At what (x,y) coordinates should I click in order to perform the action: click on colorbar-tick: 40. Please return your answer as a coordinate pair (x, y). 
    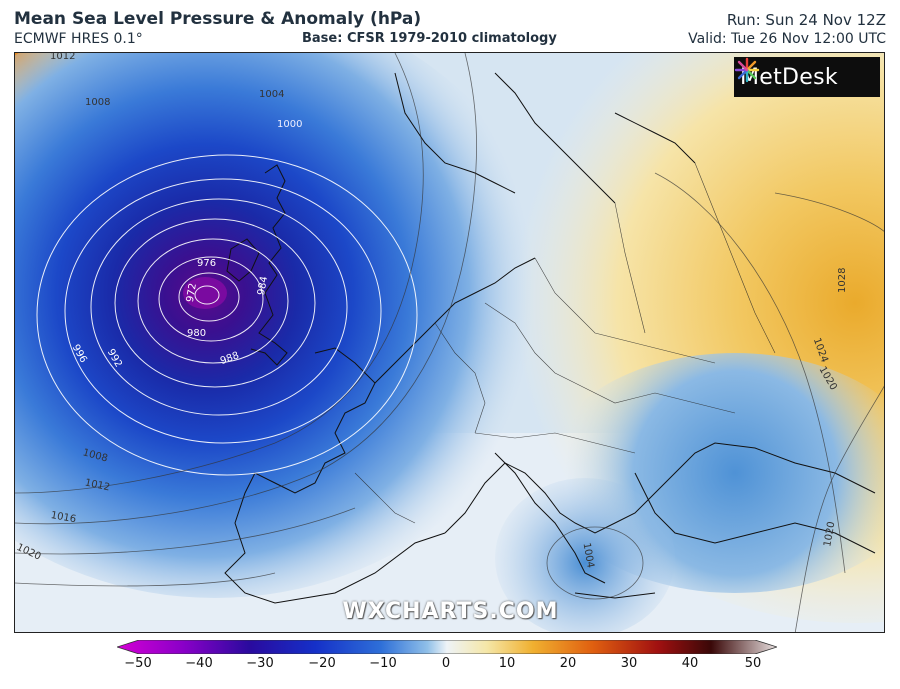
    Looking at the image, I should click on (690, 663).